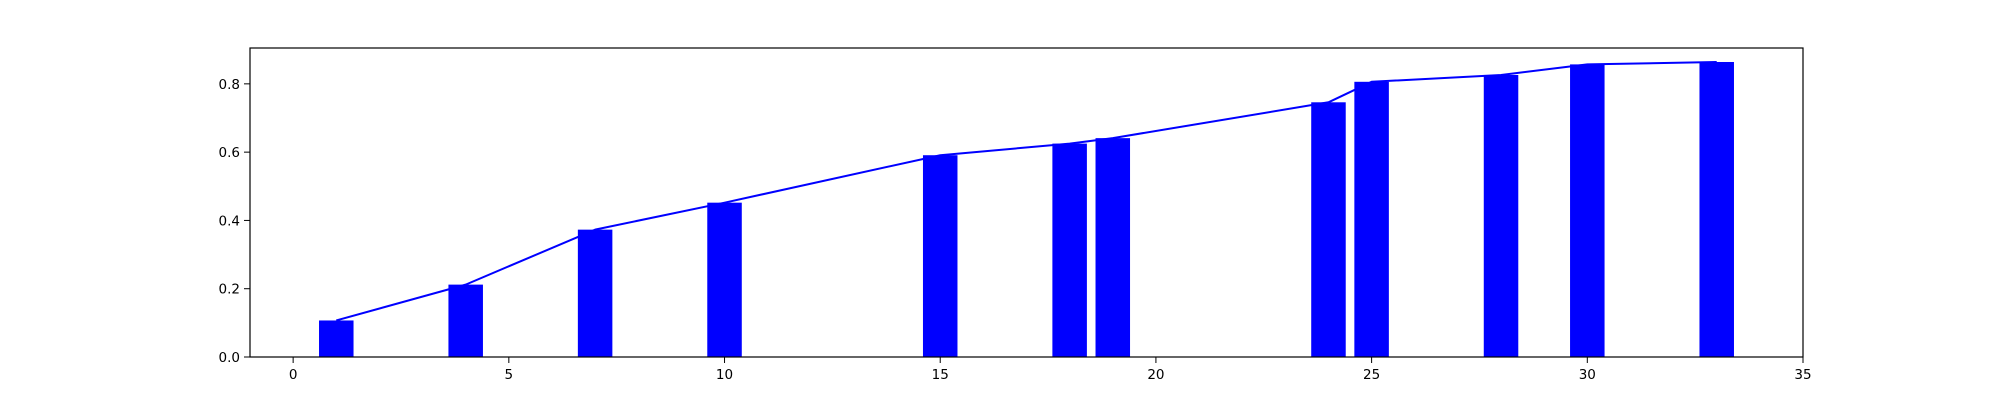 Image resolution: width=2000 pixels, height=400 pixels. Describe the element at coordinates (229, 221) in the screenshot. I see `y-tick-label-2: 0.4` at that location.